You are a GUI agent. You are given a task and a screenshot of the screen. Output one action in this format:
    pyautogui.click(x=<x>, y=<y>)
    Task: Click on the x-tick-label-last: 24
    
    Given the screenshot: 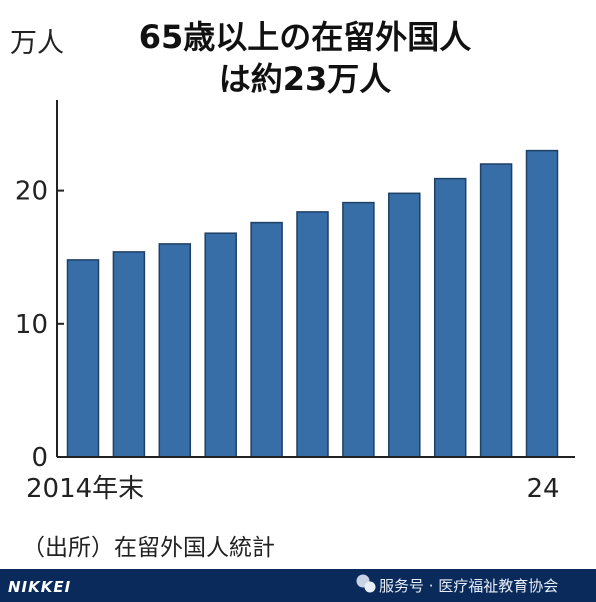 What is the action you would take?
    pyautogui.click(x=542, y=489)
    